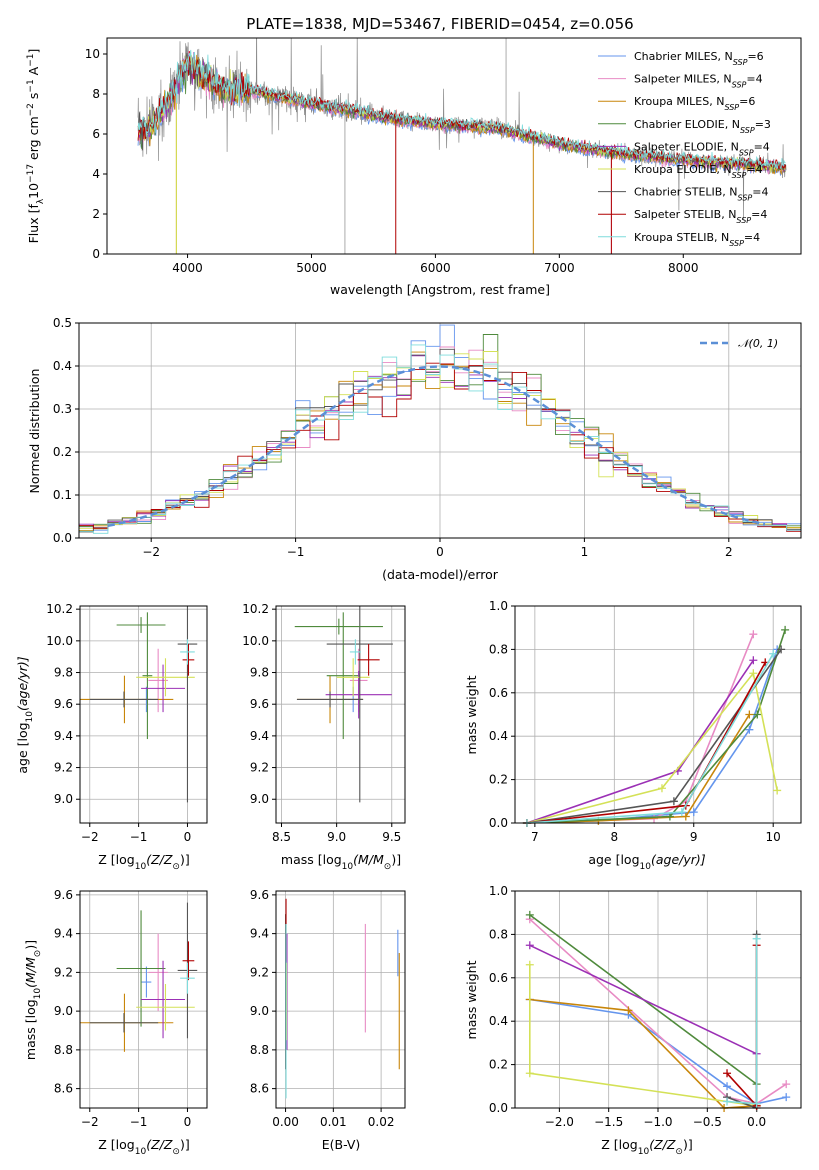 This screenshot has height=1170, width=819. Describe the element at coordinates (281, 837) in the screenshot. I see `x-tick-label: 8.5` at that location.